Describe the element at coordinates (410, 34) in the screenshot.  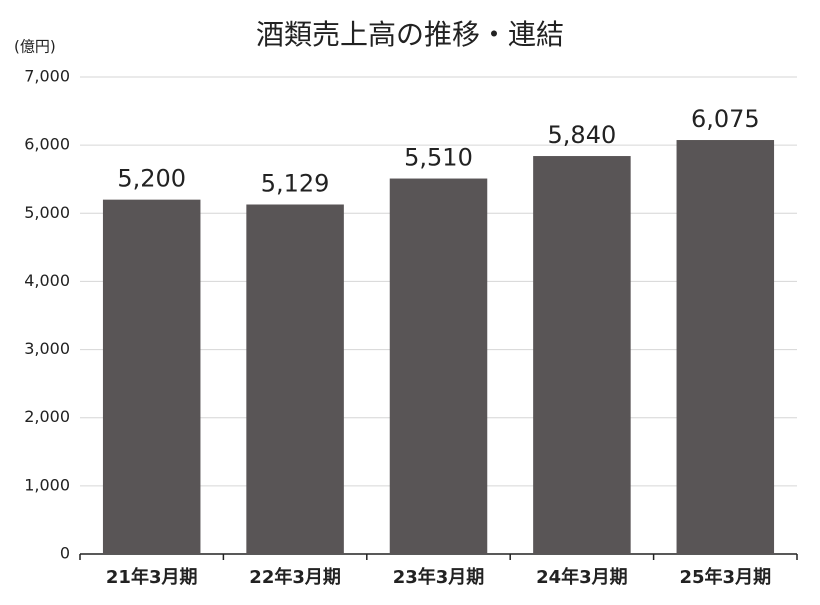
I see `chart-title: 酒類売上高の推移・連結` at that location.